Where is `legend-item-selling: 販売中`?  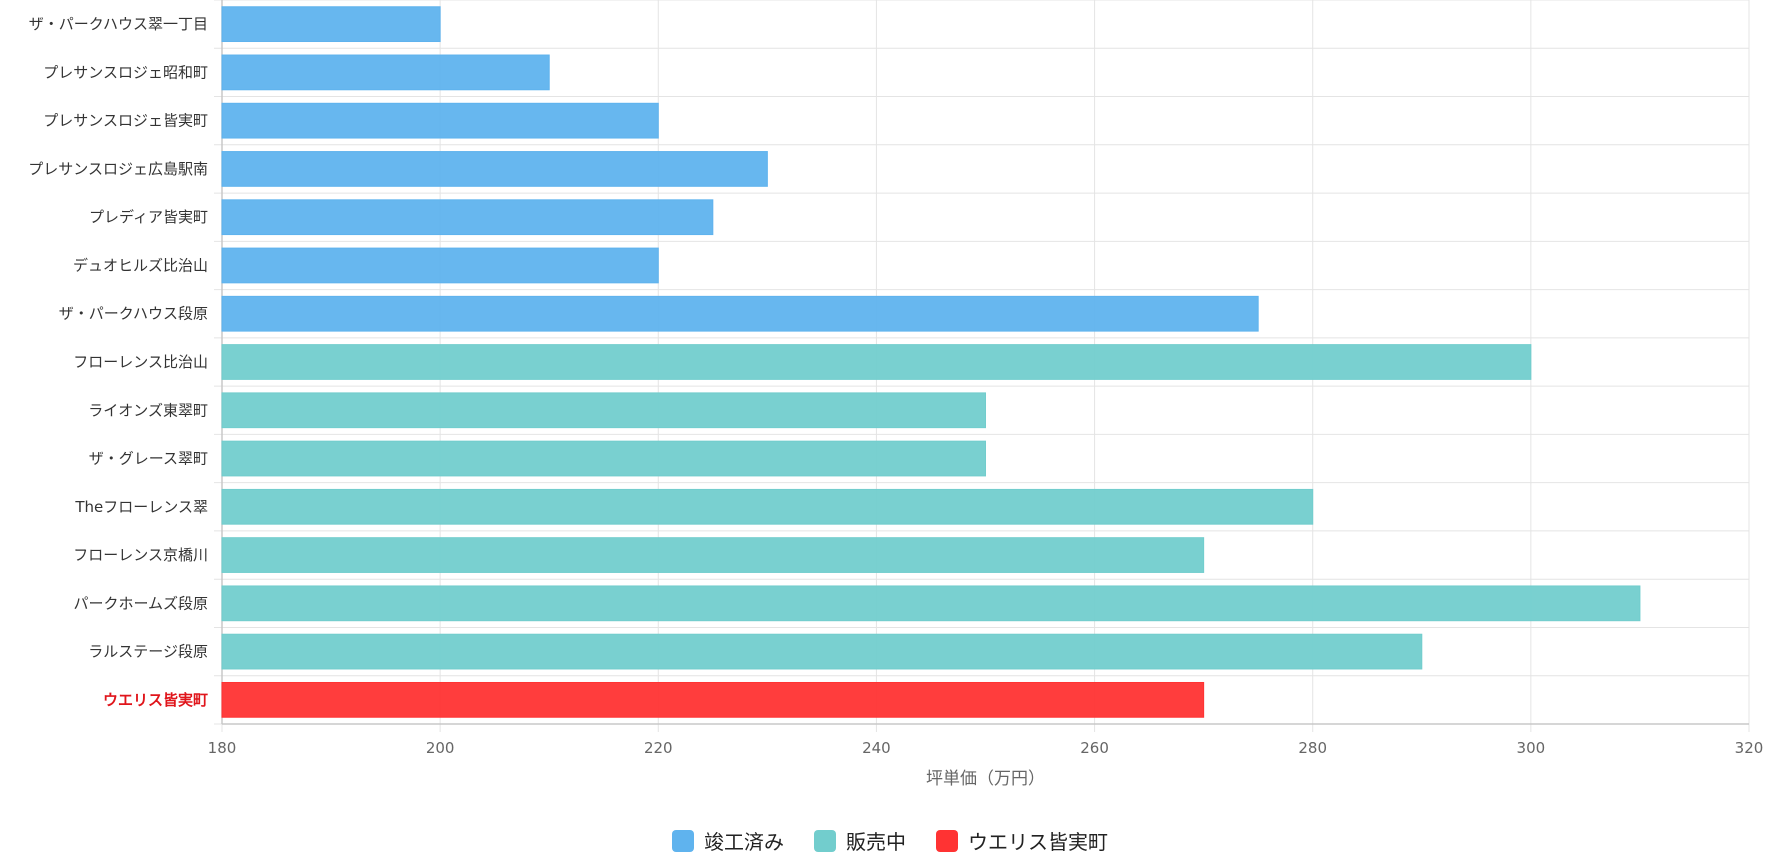 legend-item-selling: 販売中 is located at coordinates (860, 840).